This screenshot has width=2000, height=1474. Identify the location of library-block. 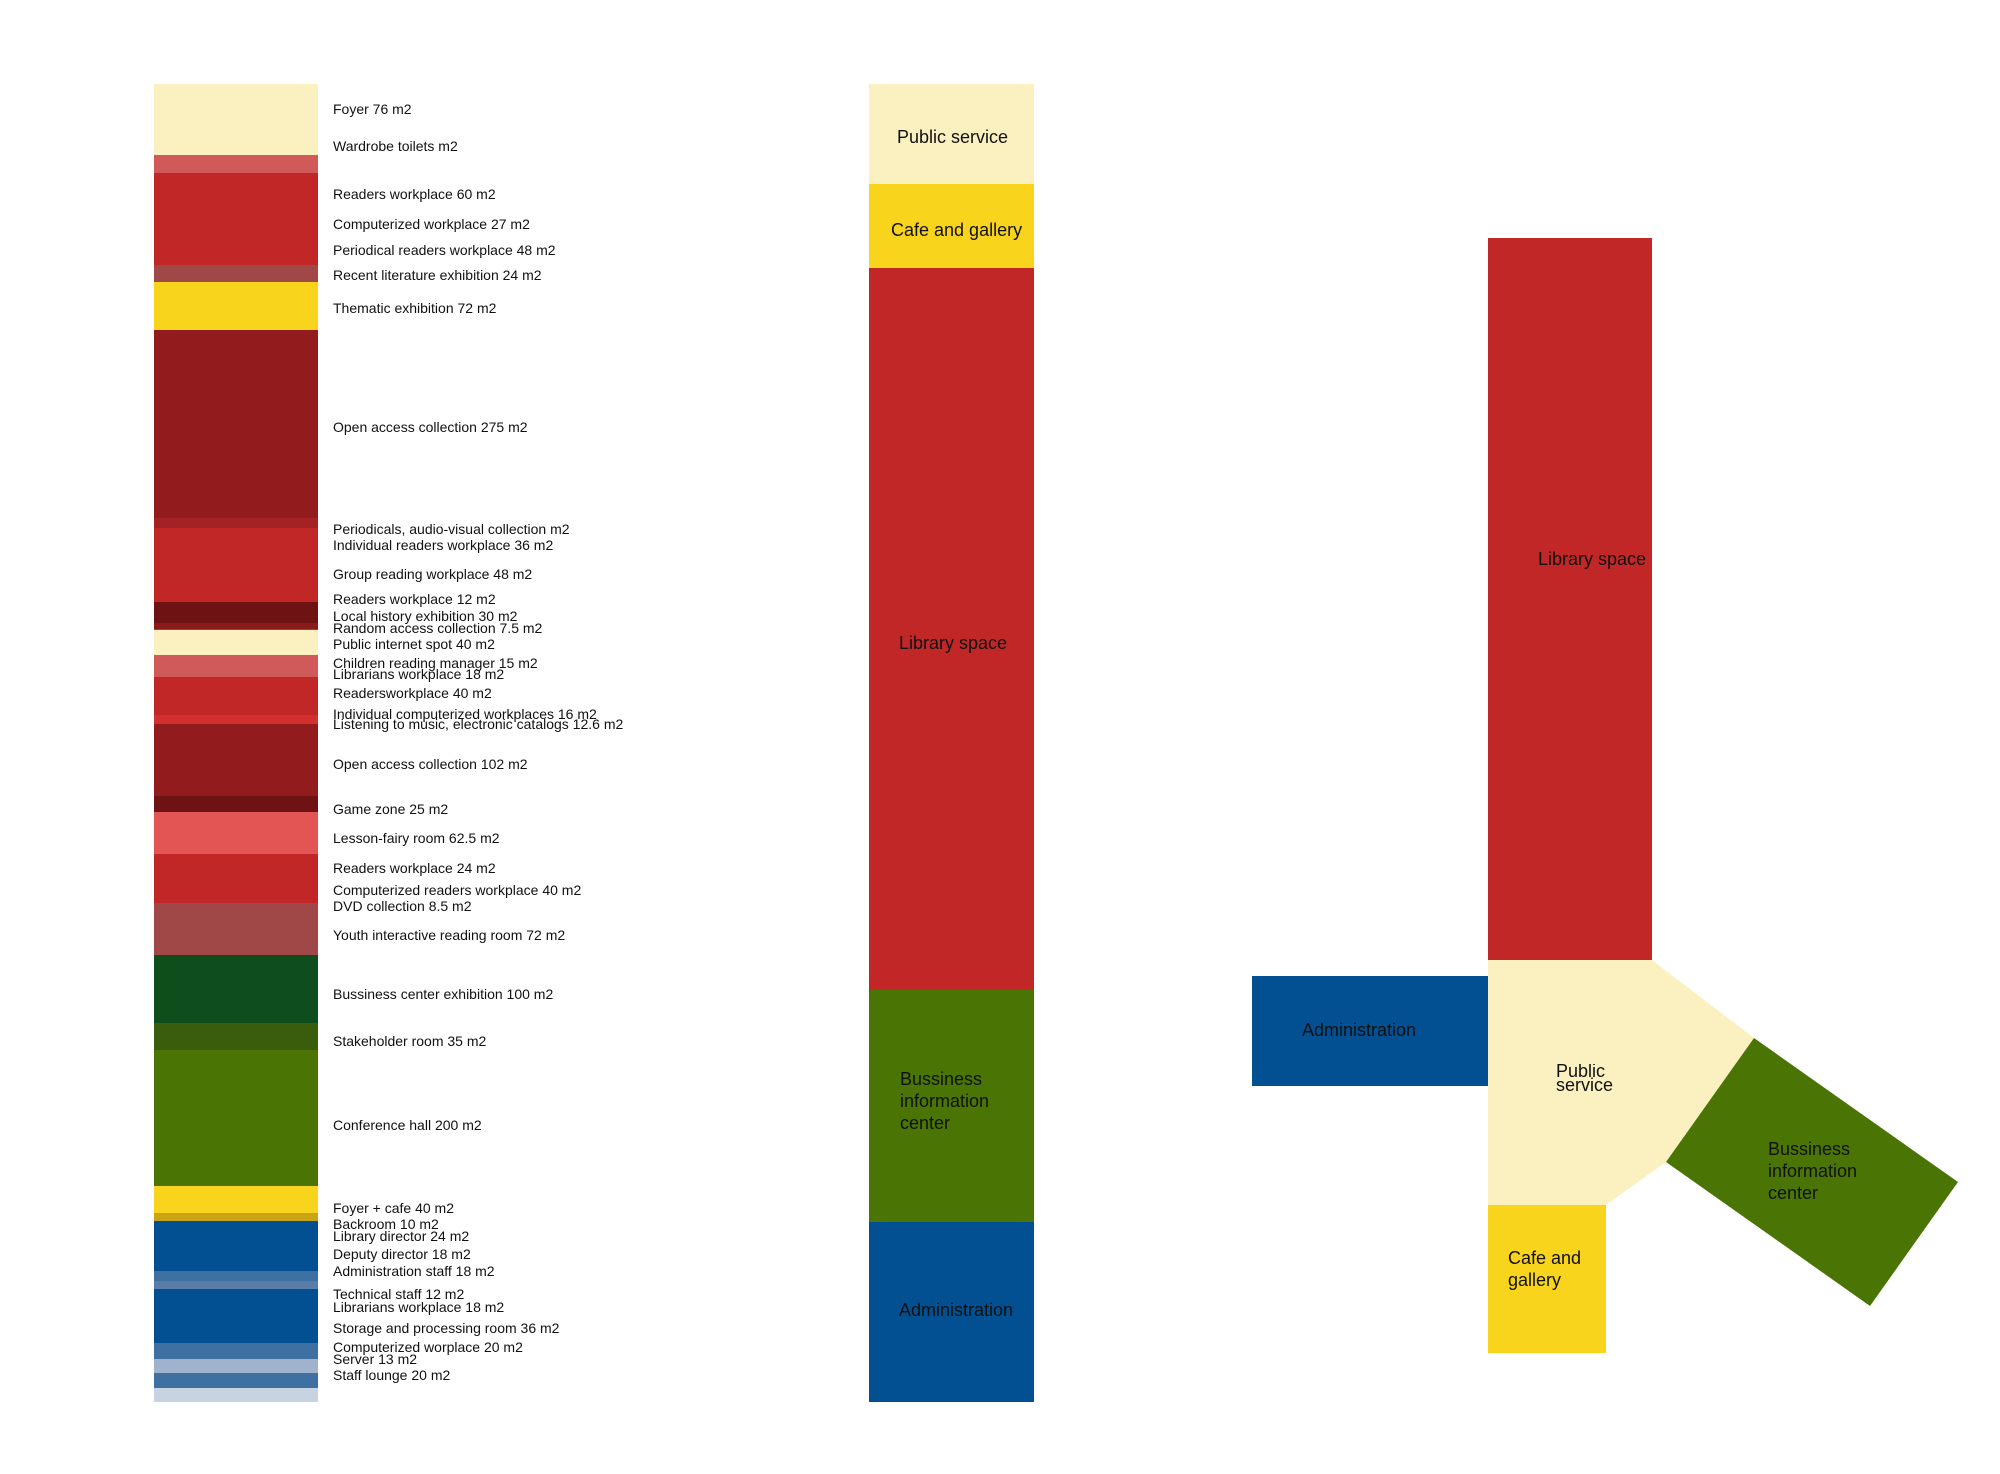
(1570, 599).